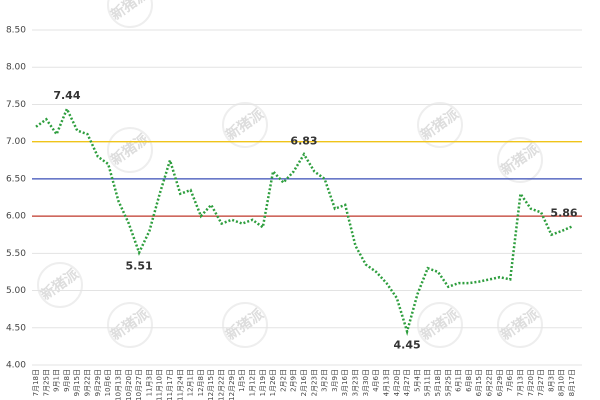  Describe the element at coordinates (531, 382) in the screenshot. I see `x-tick-label: 7月20日` at that location.